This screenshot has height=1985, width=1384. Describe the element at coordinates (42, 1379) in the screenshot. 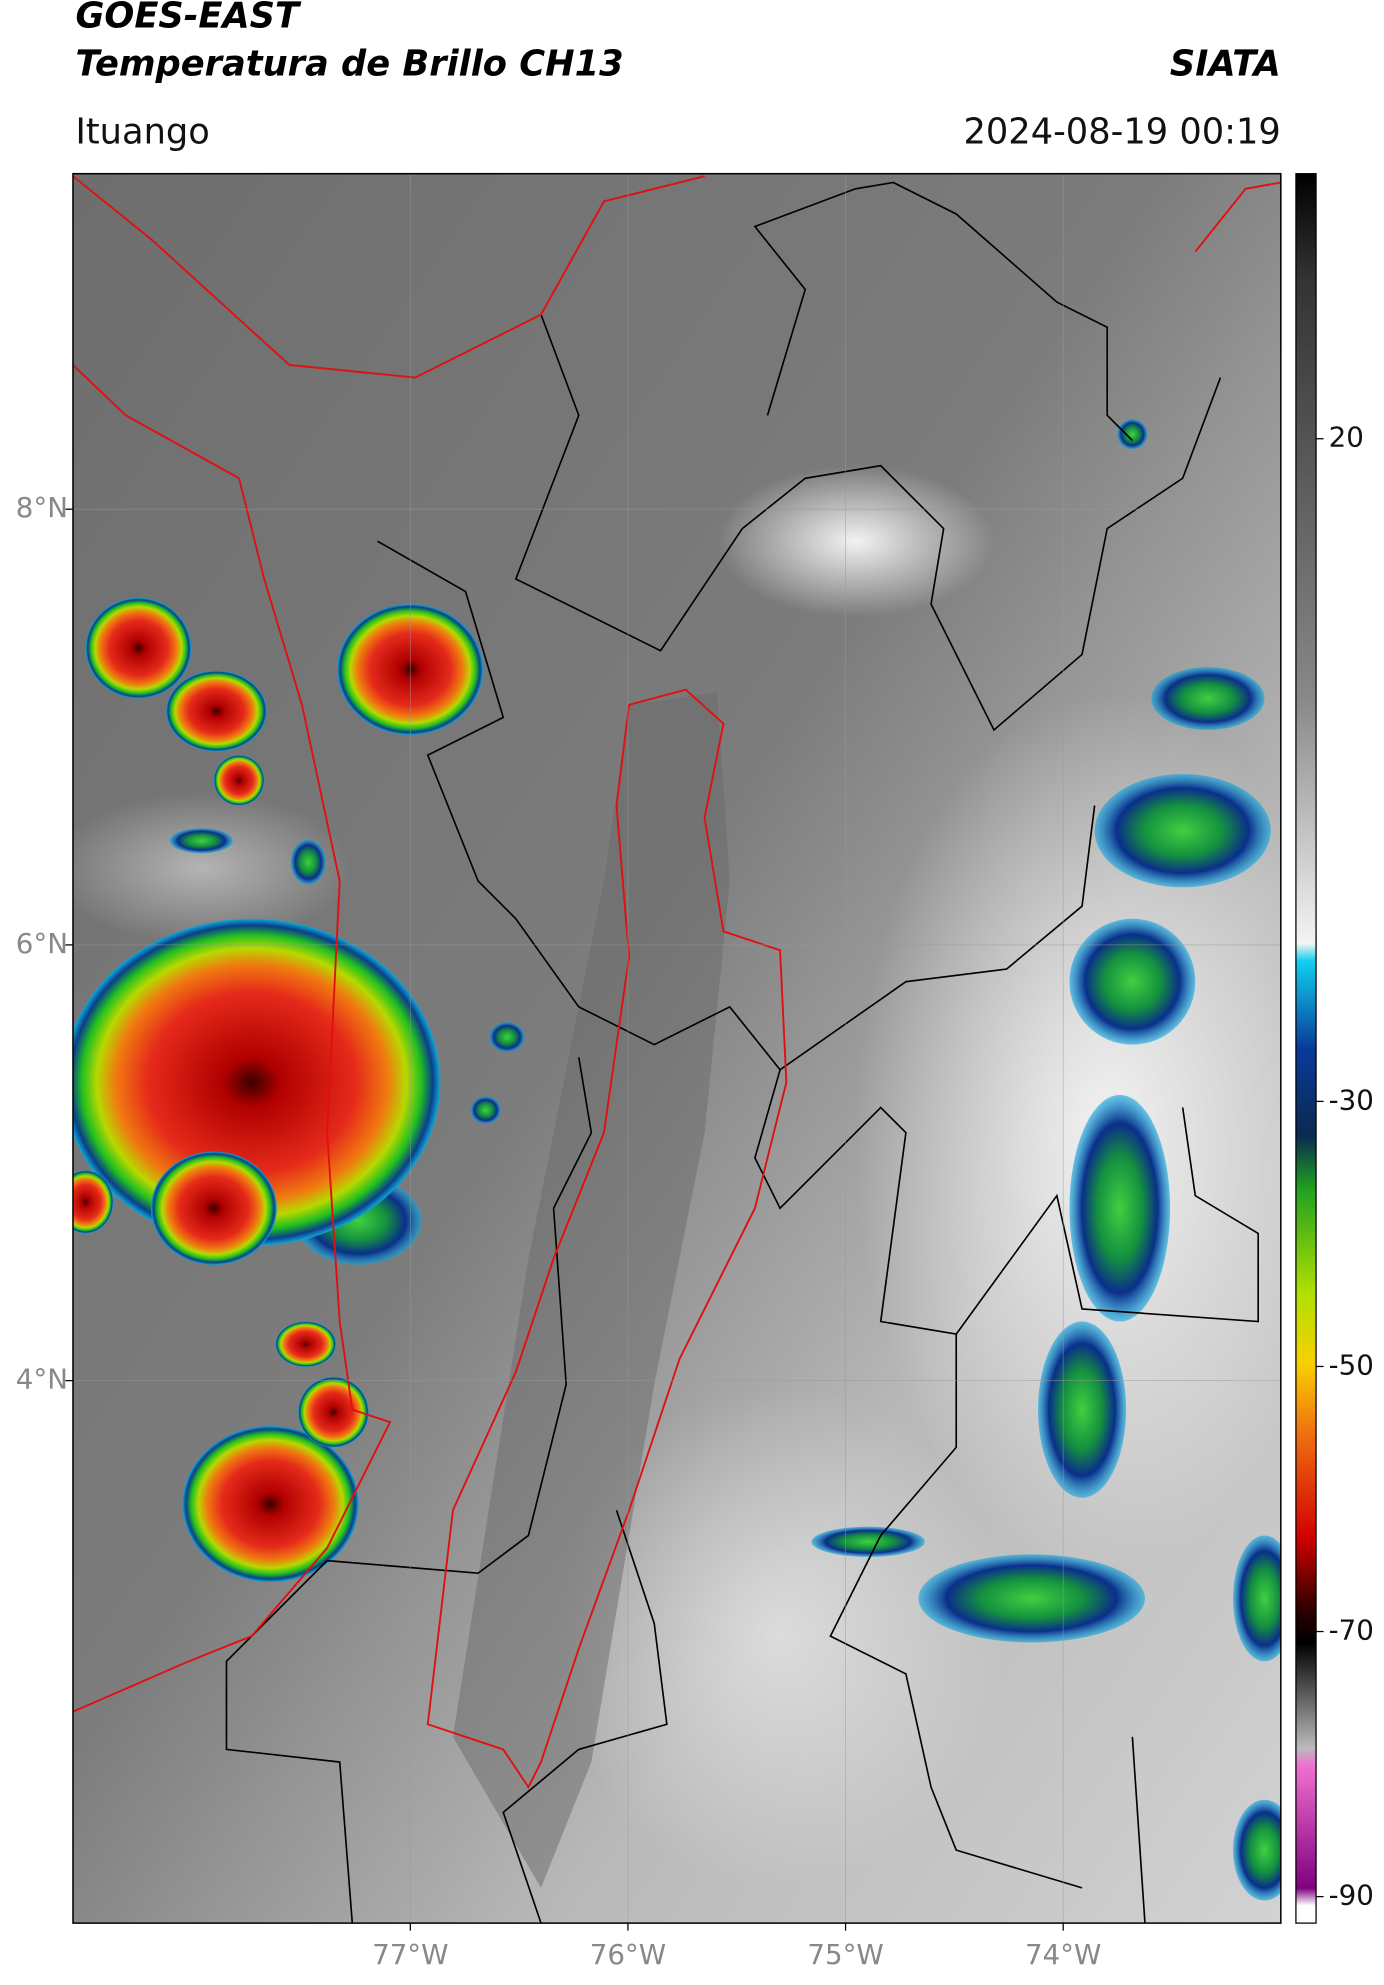

I see `y-tick-label: 4°N` at that location.